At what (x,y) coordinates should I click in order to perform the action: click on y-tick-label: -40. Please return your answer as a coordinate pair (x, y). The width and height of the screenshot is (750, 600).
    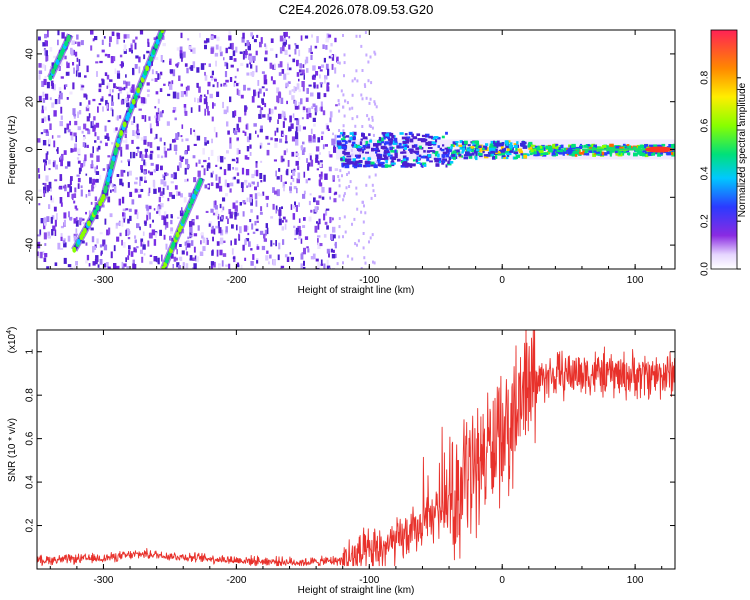
    Looking at the image, I should click on (30, 244).